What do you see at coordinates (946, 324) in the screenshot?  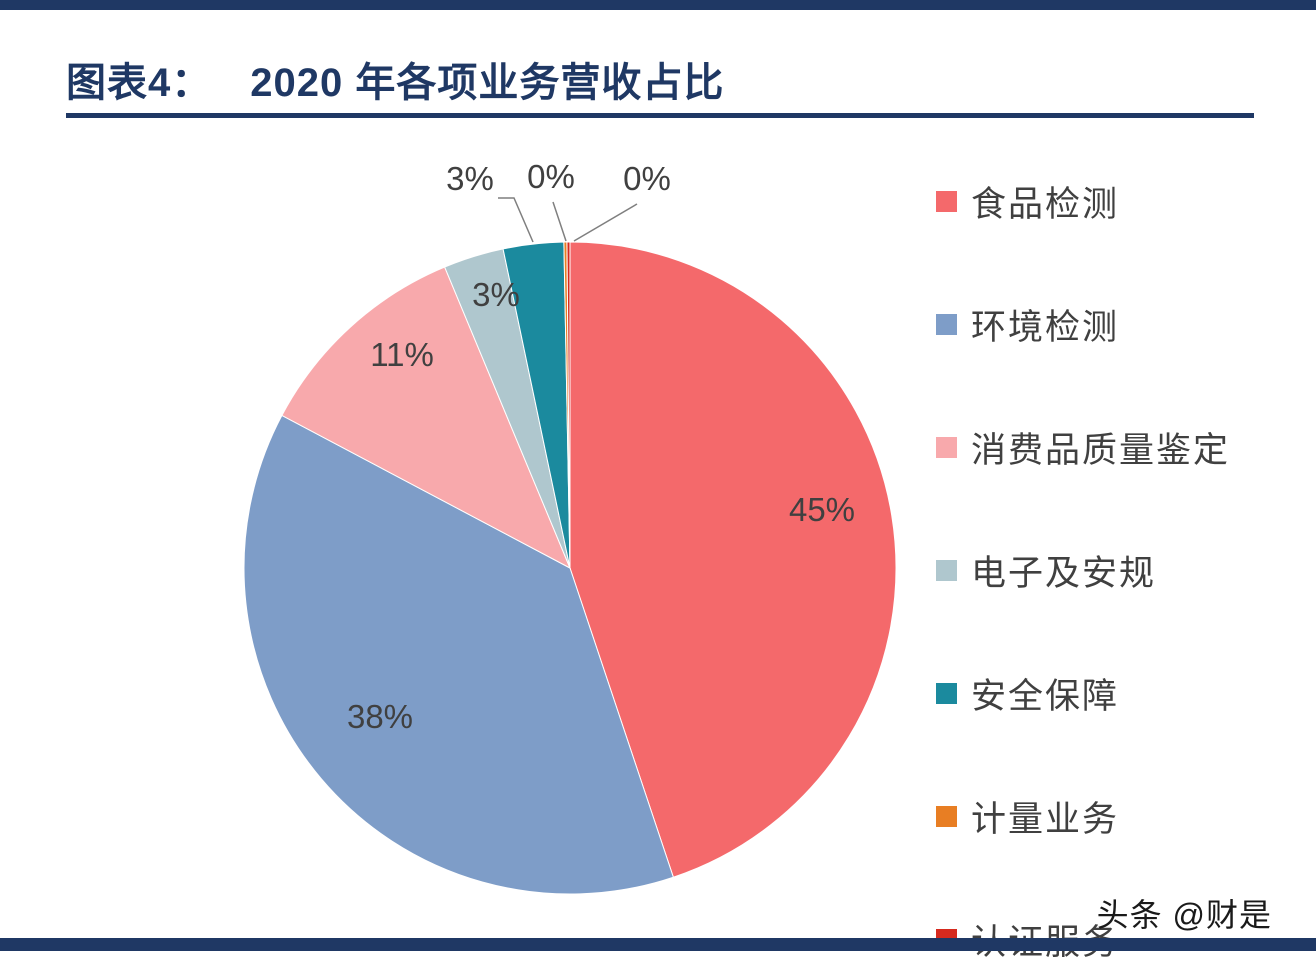 I see `legend-swatch-environment` at bounding box center [946, 324].